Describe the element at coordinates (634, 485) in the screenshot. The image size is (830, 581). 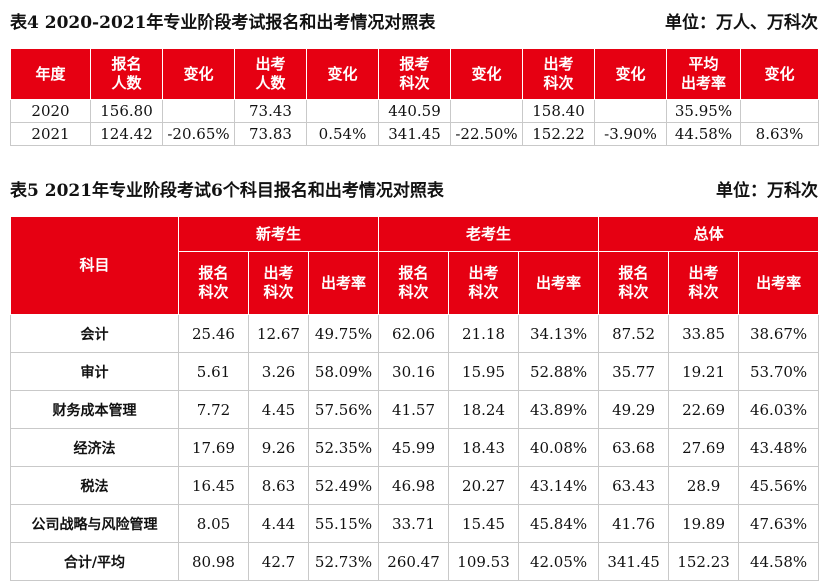
I see `table-cell: 63.43` at that location.